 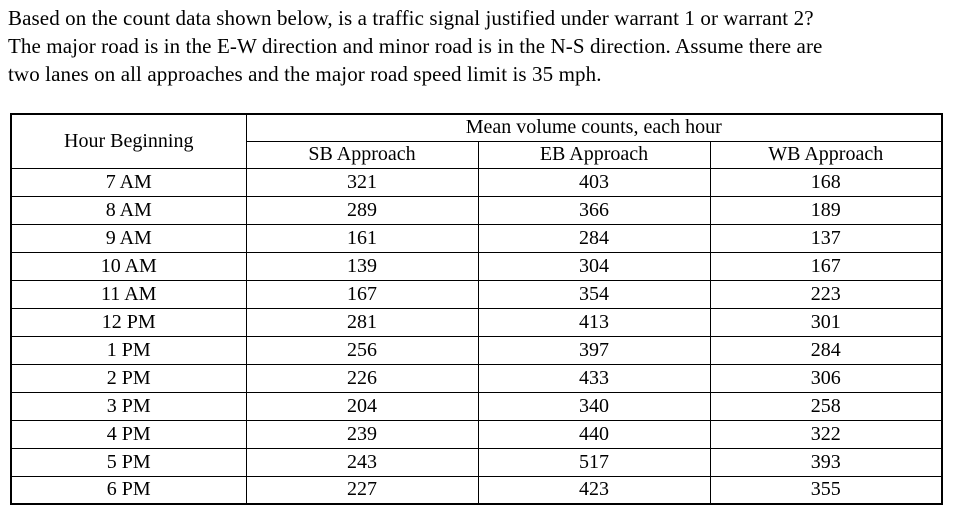 I want to click on eb-cell: 423, so click(x=594, y=490).